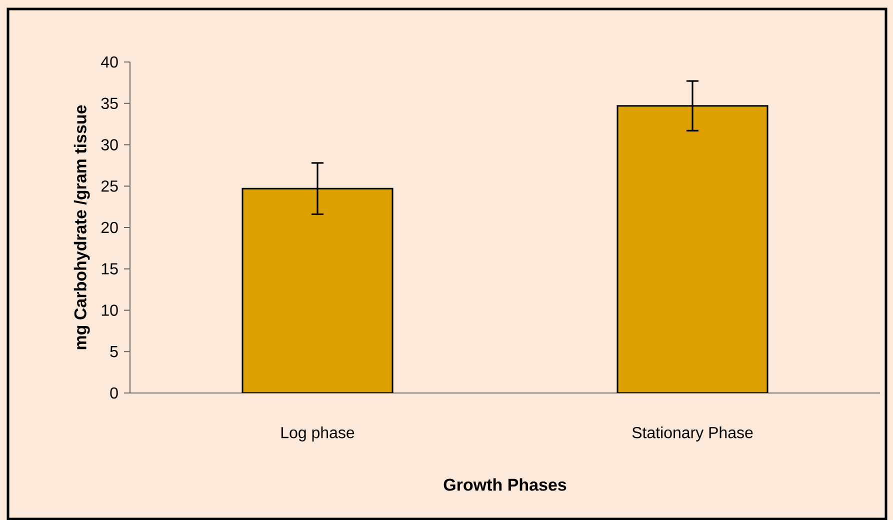 The height and width of the screenshot is (520, 893). Describe the element at coordinates (692, 434) in the screenshot. I see `x-tick-label: Stationary Phase` at that location.